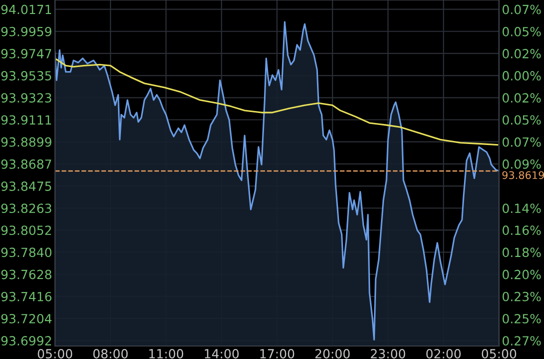  What do you see at coordinates (388, 353) in the screenshot?
I see `x-tick-label: 23:00` at bounding box center [388, 353].